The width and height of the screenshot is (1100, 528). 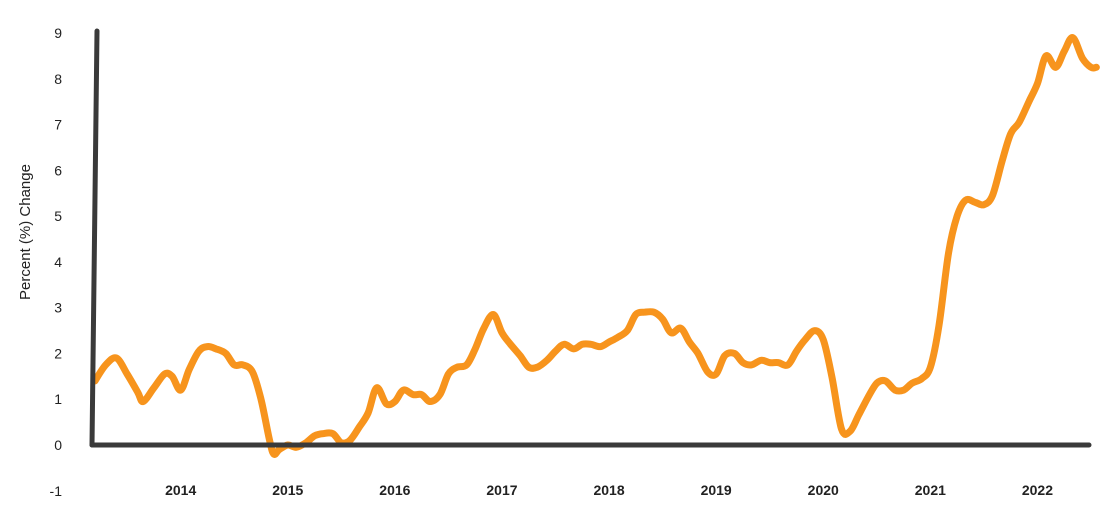 I want to click on y-tick-labels: -1 0 1 2 3 4 5 6 7 8 9, so click(x=56, y=262).